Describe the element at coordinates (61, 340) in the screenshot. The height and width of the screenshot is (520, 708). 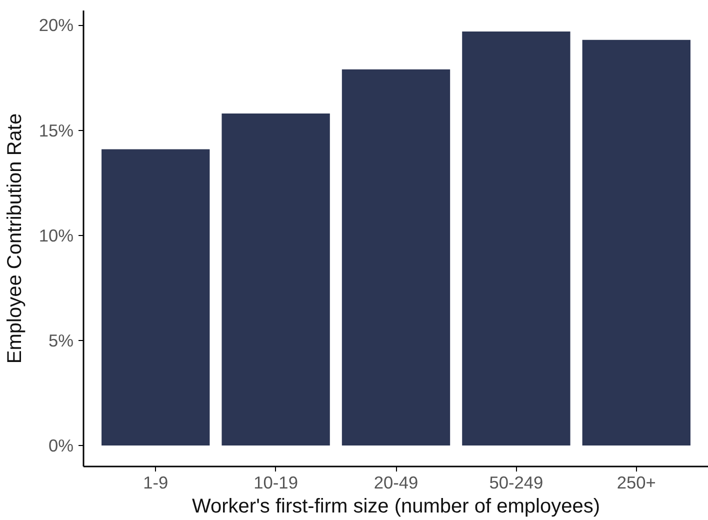
I see `y-tick-label: 5%` at that location.